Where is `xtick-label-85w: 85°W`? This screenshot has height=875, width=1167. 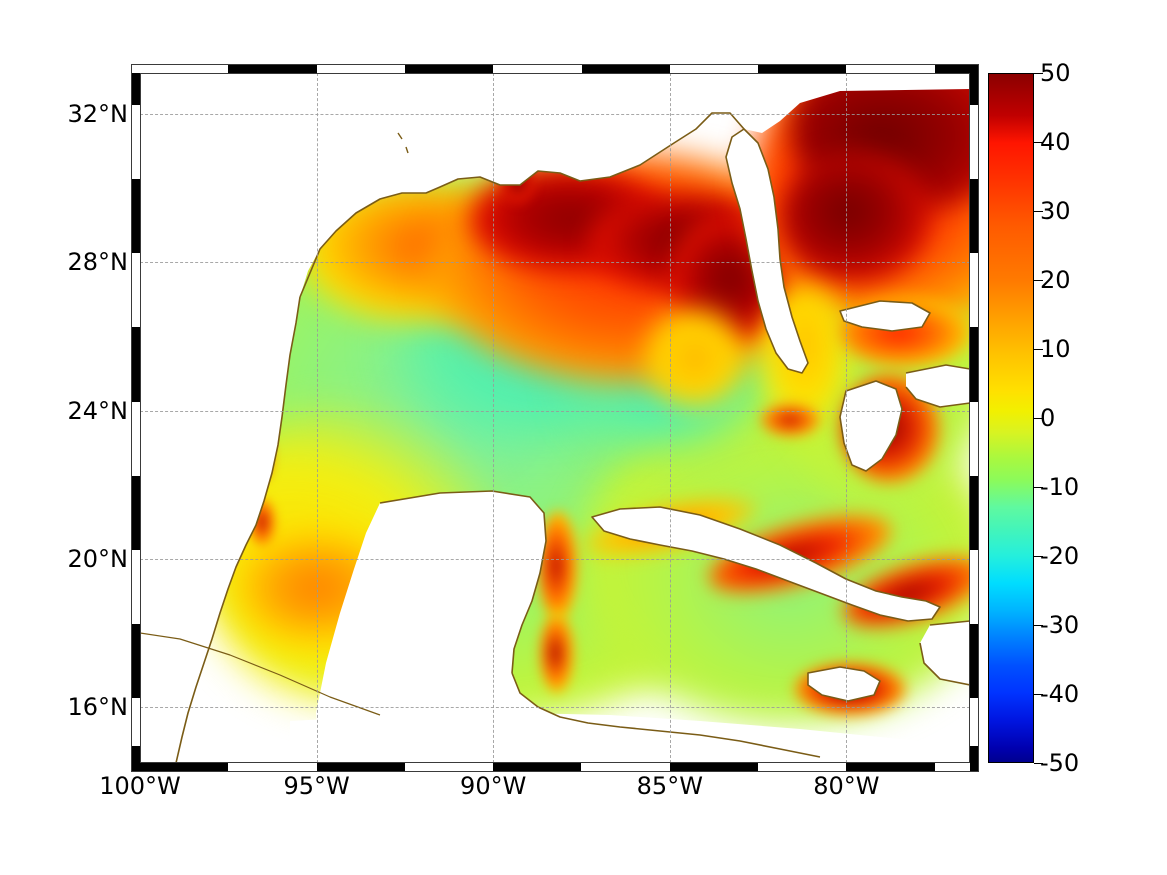 xtick-label-85w: 85°W is located at coordinates (669, 786).